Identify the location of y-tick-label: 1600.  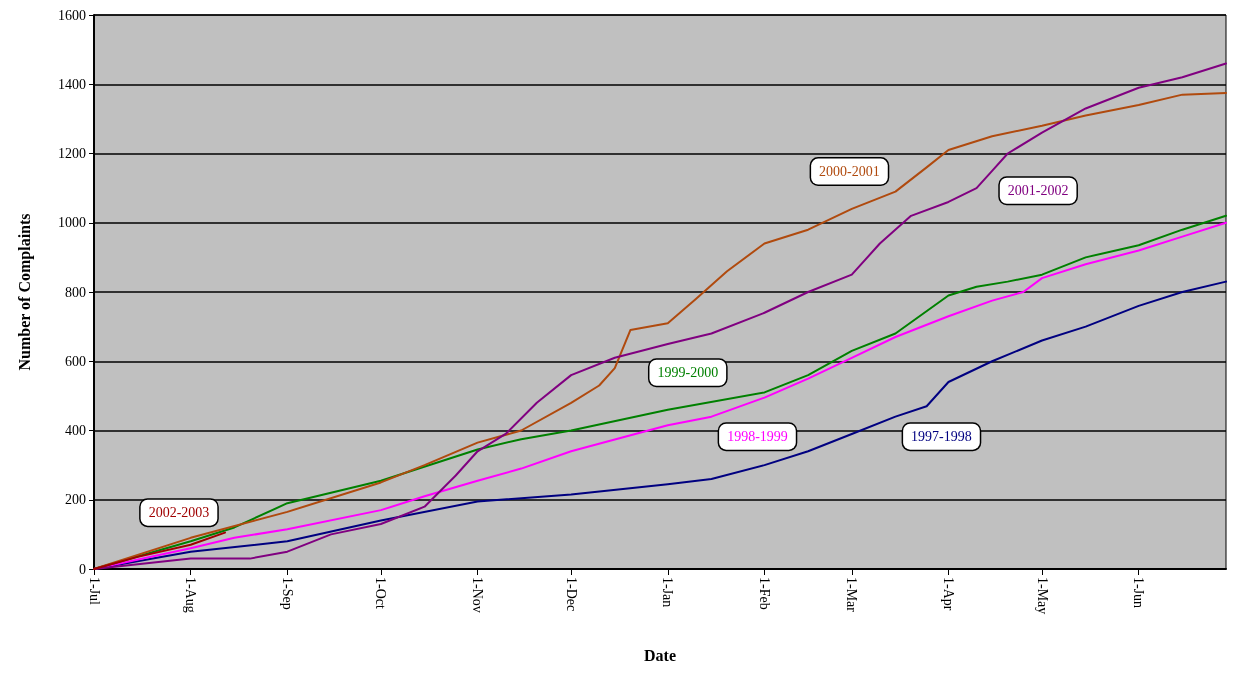
(72, 15).